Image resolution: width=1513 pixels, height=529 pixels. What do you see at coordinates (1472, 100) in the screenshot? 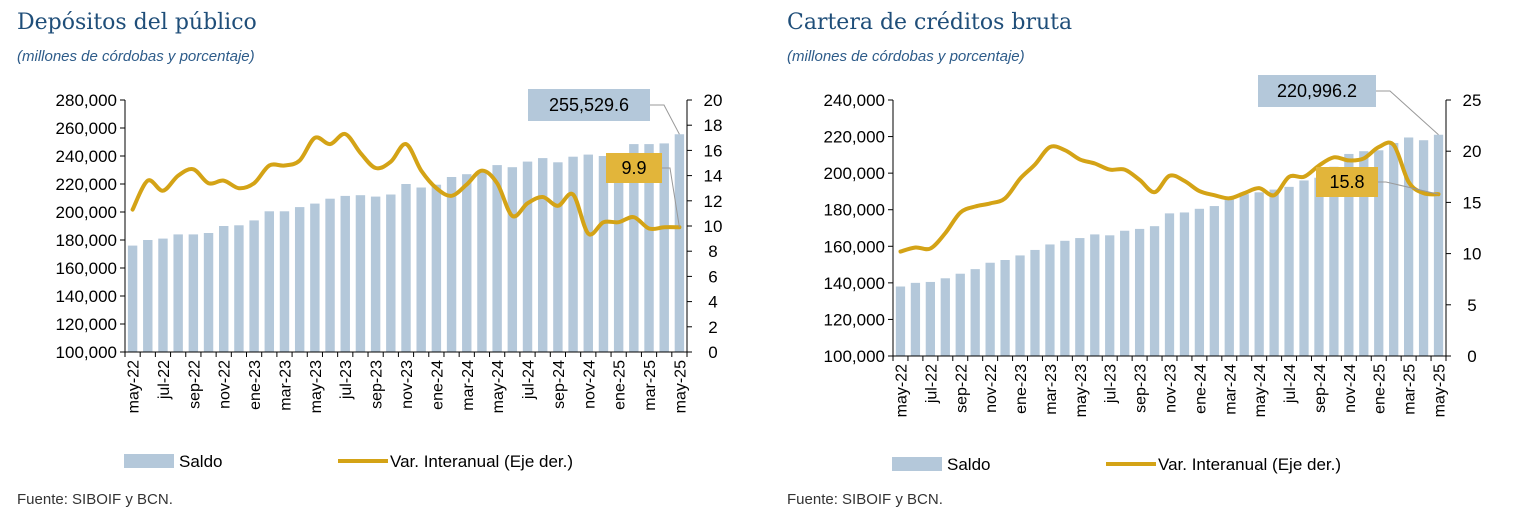
I see `y-tick-label-right: 25` at bounding box center [1472, 100].